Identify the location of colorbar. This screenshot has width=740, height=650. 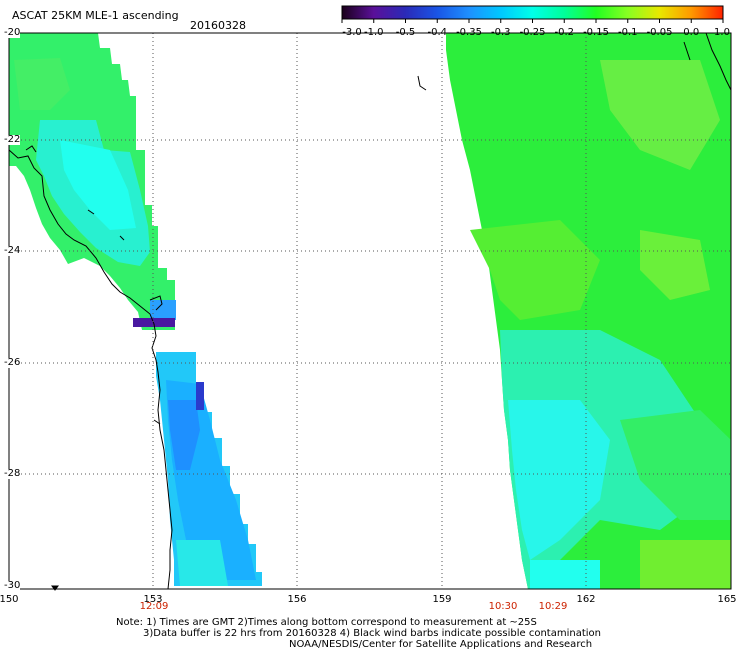
(532, 14).